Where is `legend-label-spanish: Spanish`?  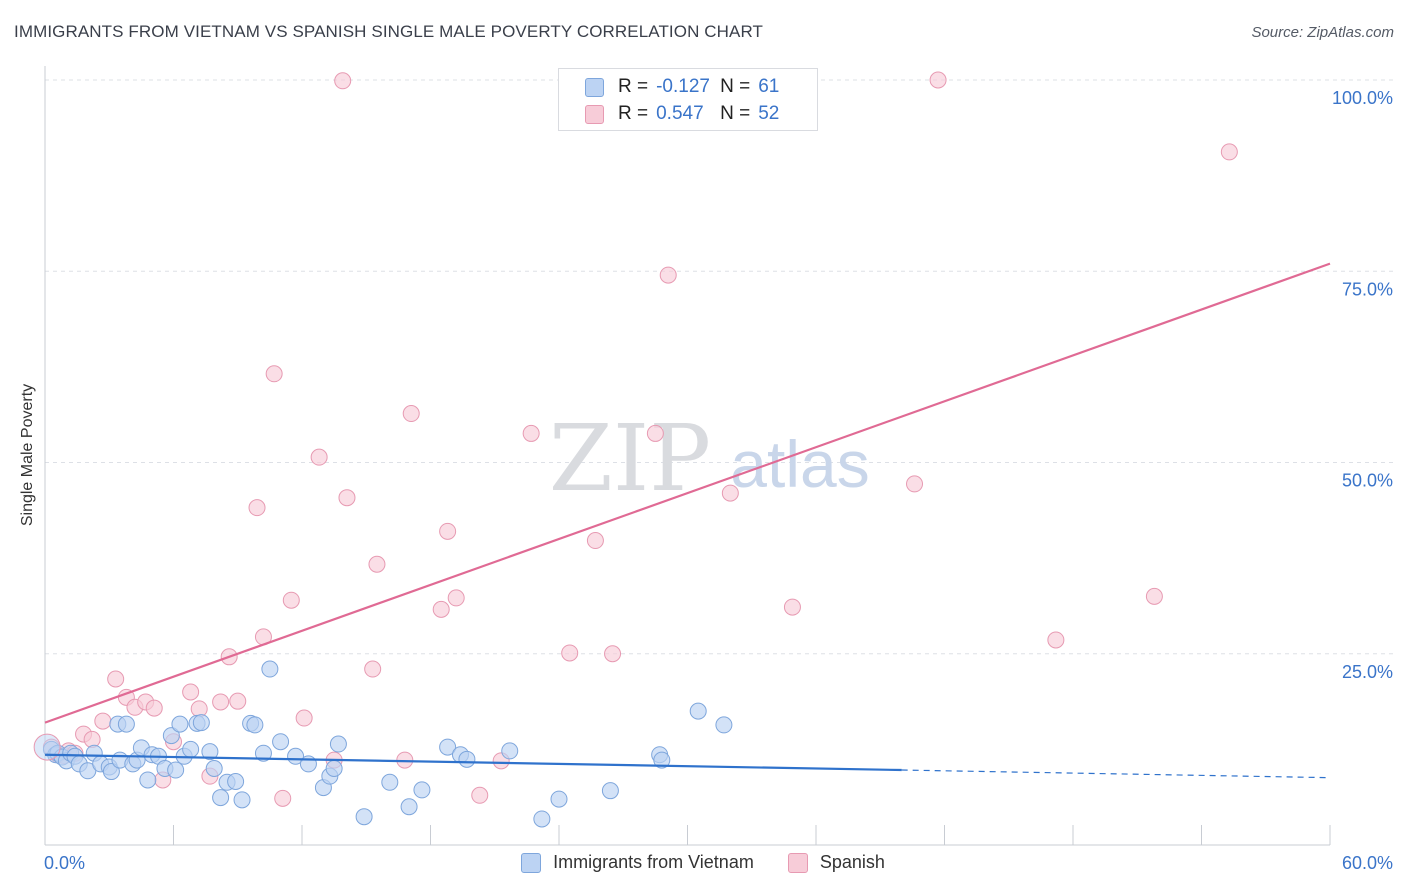
legend-label-spanish: Spanish is located at coordinates (852, 862).